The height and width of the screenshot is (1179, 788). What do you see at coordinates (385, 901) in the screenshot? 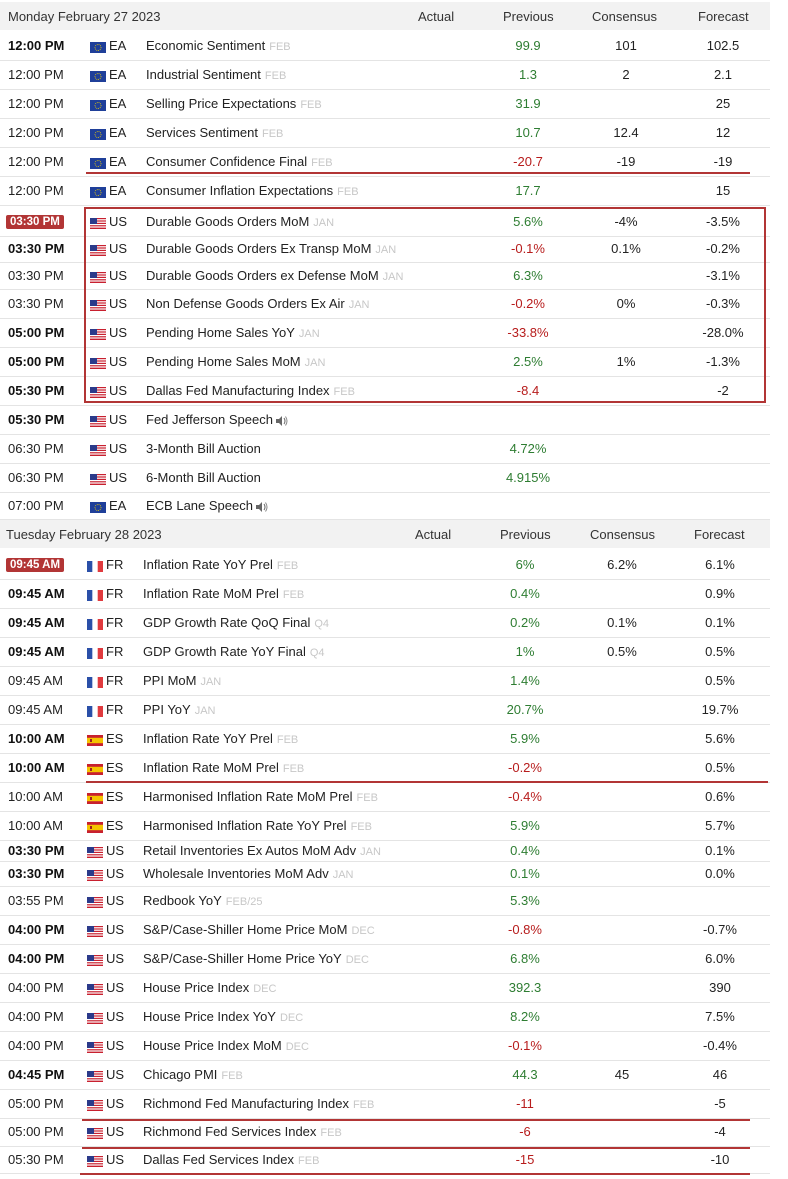
I see `calendar-row: 03:55 PM US Redbook YoY FEB/25 5.3%` at bounding box center [385, 901].